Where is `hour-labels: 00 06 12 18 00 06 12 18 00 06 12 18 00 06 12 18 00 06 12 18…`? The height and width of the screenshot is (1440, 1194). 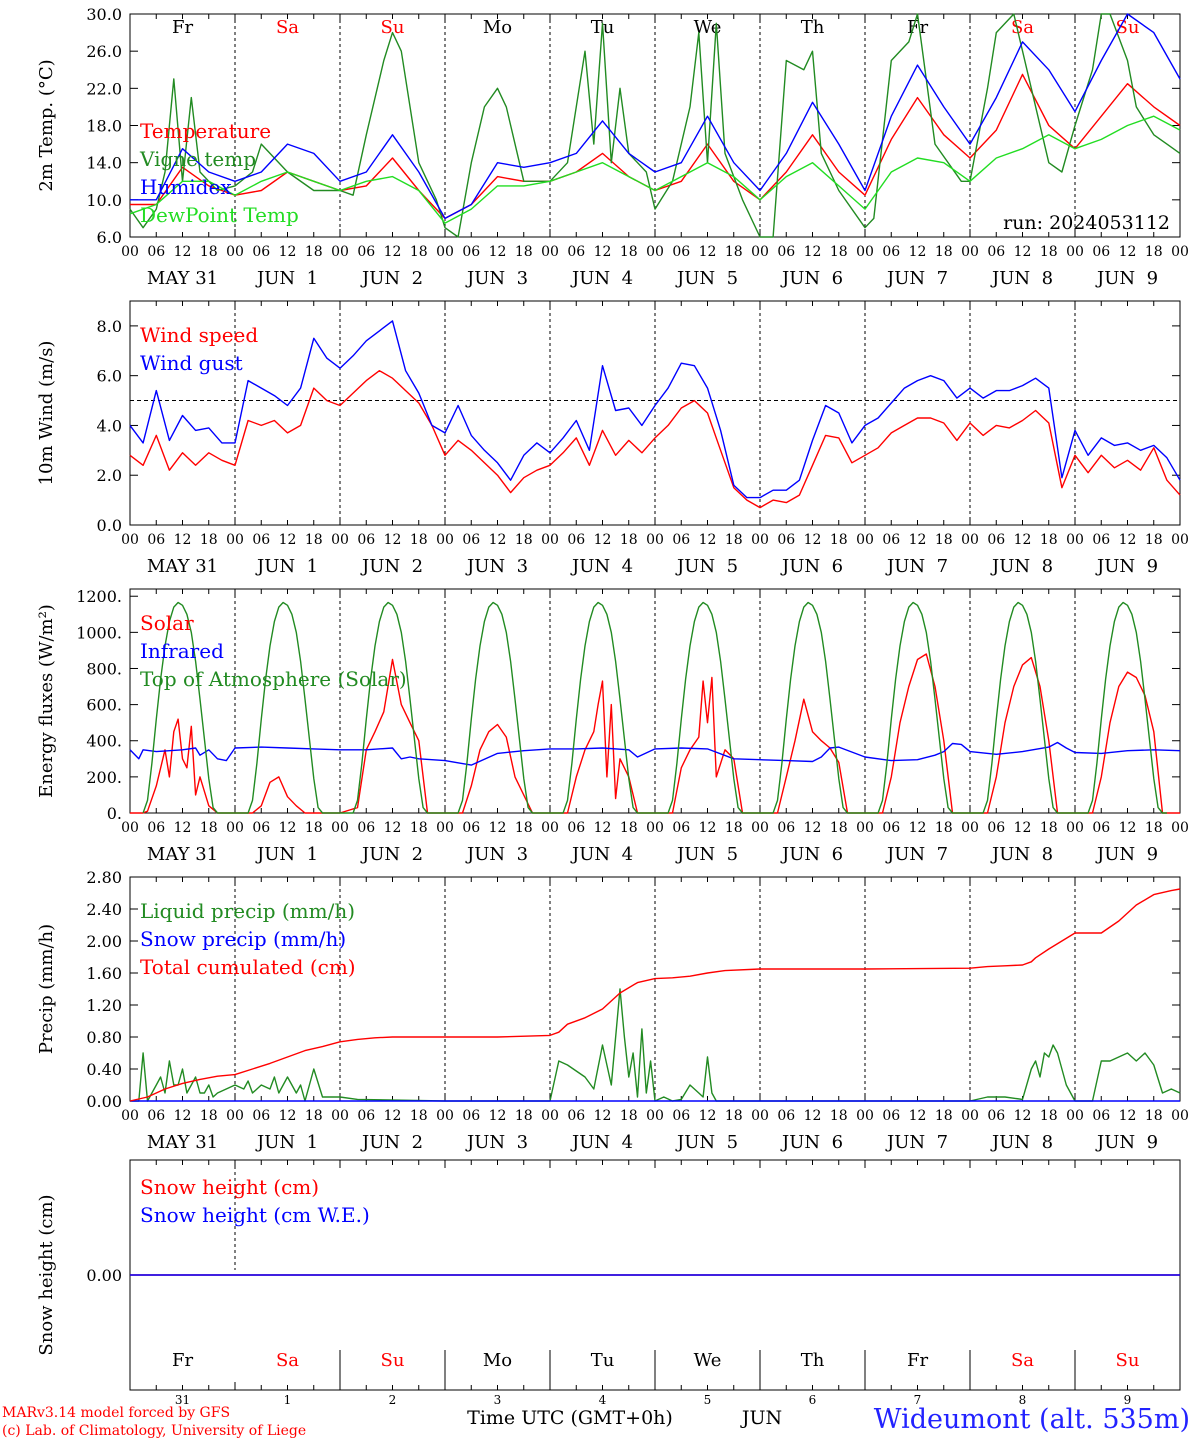
hour-labels: 00 06 12 18 00 06 12 18 00 06 12 18 00 06 12 18 00 06 12 18… is located at coordinates (655, 252).